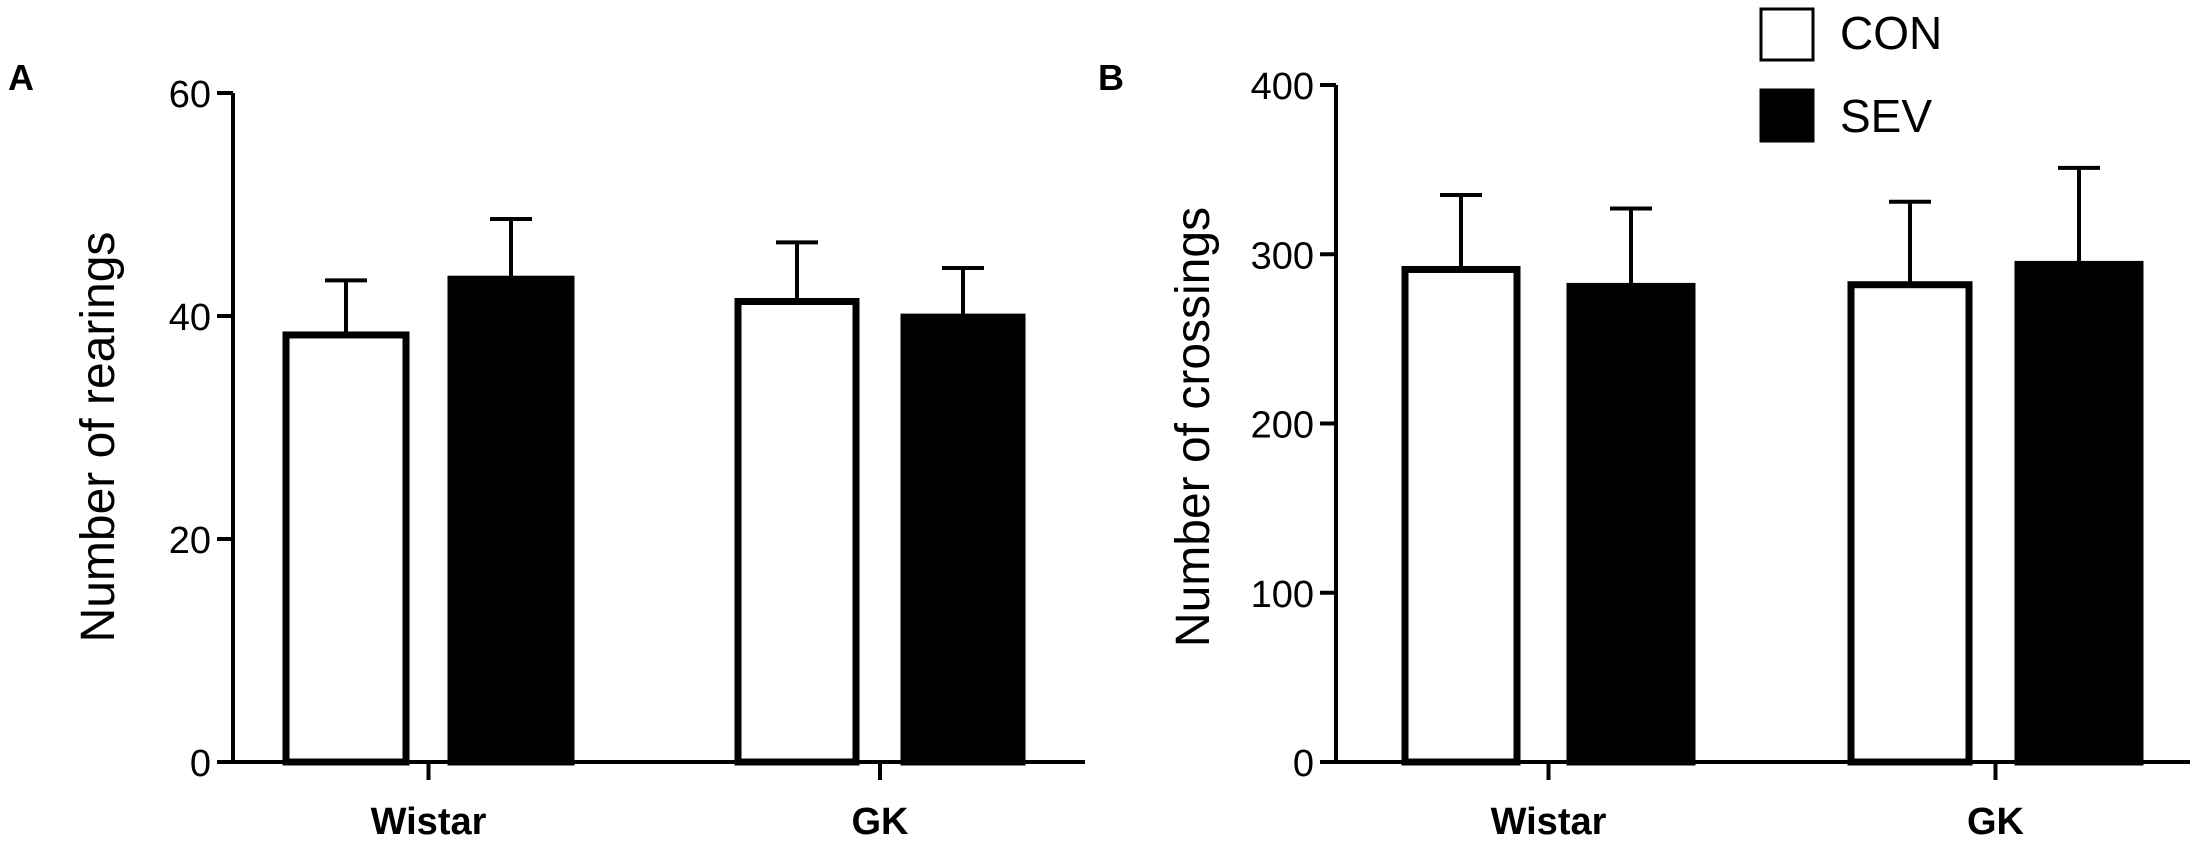 The height and width of the screenshot is (861, 2195). I want to click on panel-b-y-tick-label: 300, so click(1282, 256).